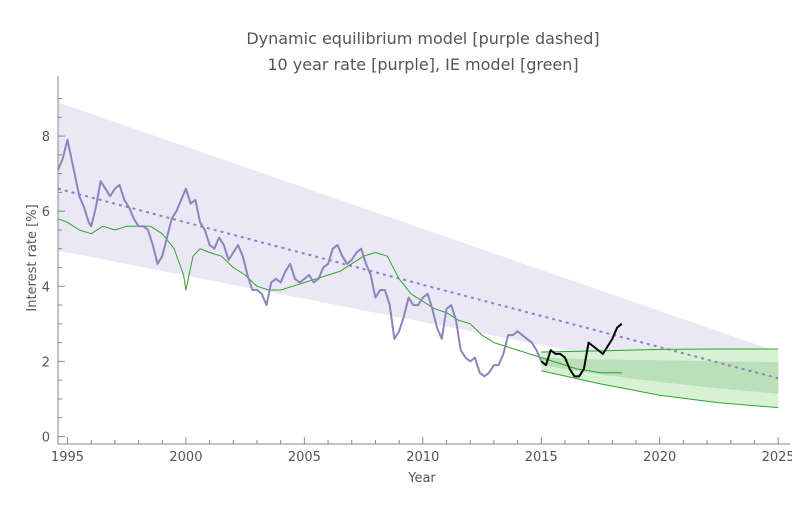 This screenshot has height=510, width=792. I want to click on ie-model-band-outer-lower-edge, so click(660, 389).